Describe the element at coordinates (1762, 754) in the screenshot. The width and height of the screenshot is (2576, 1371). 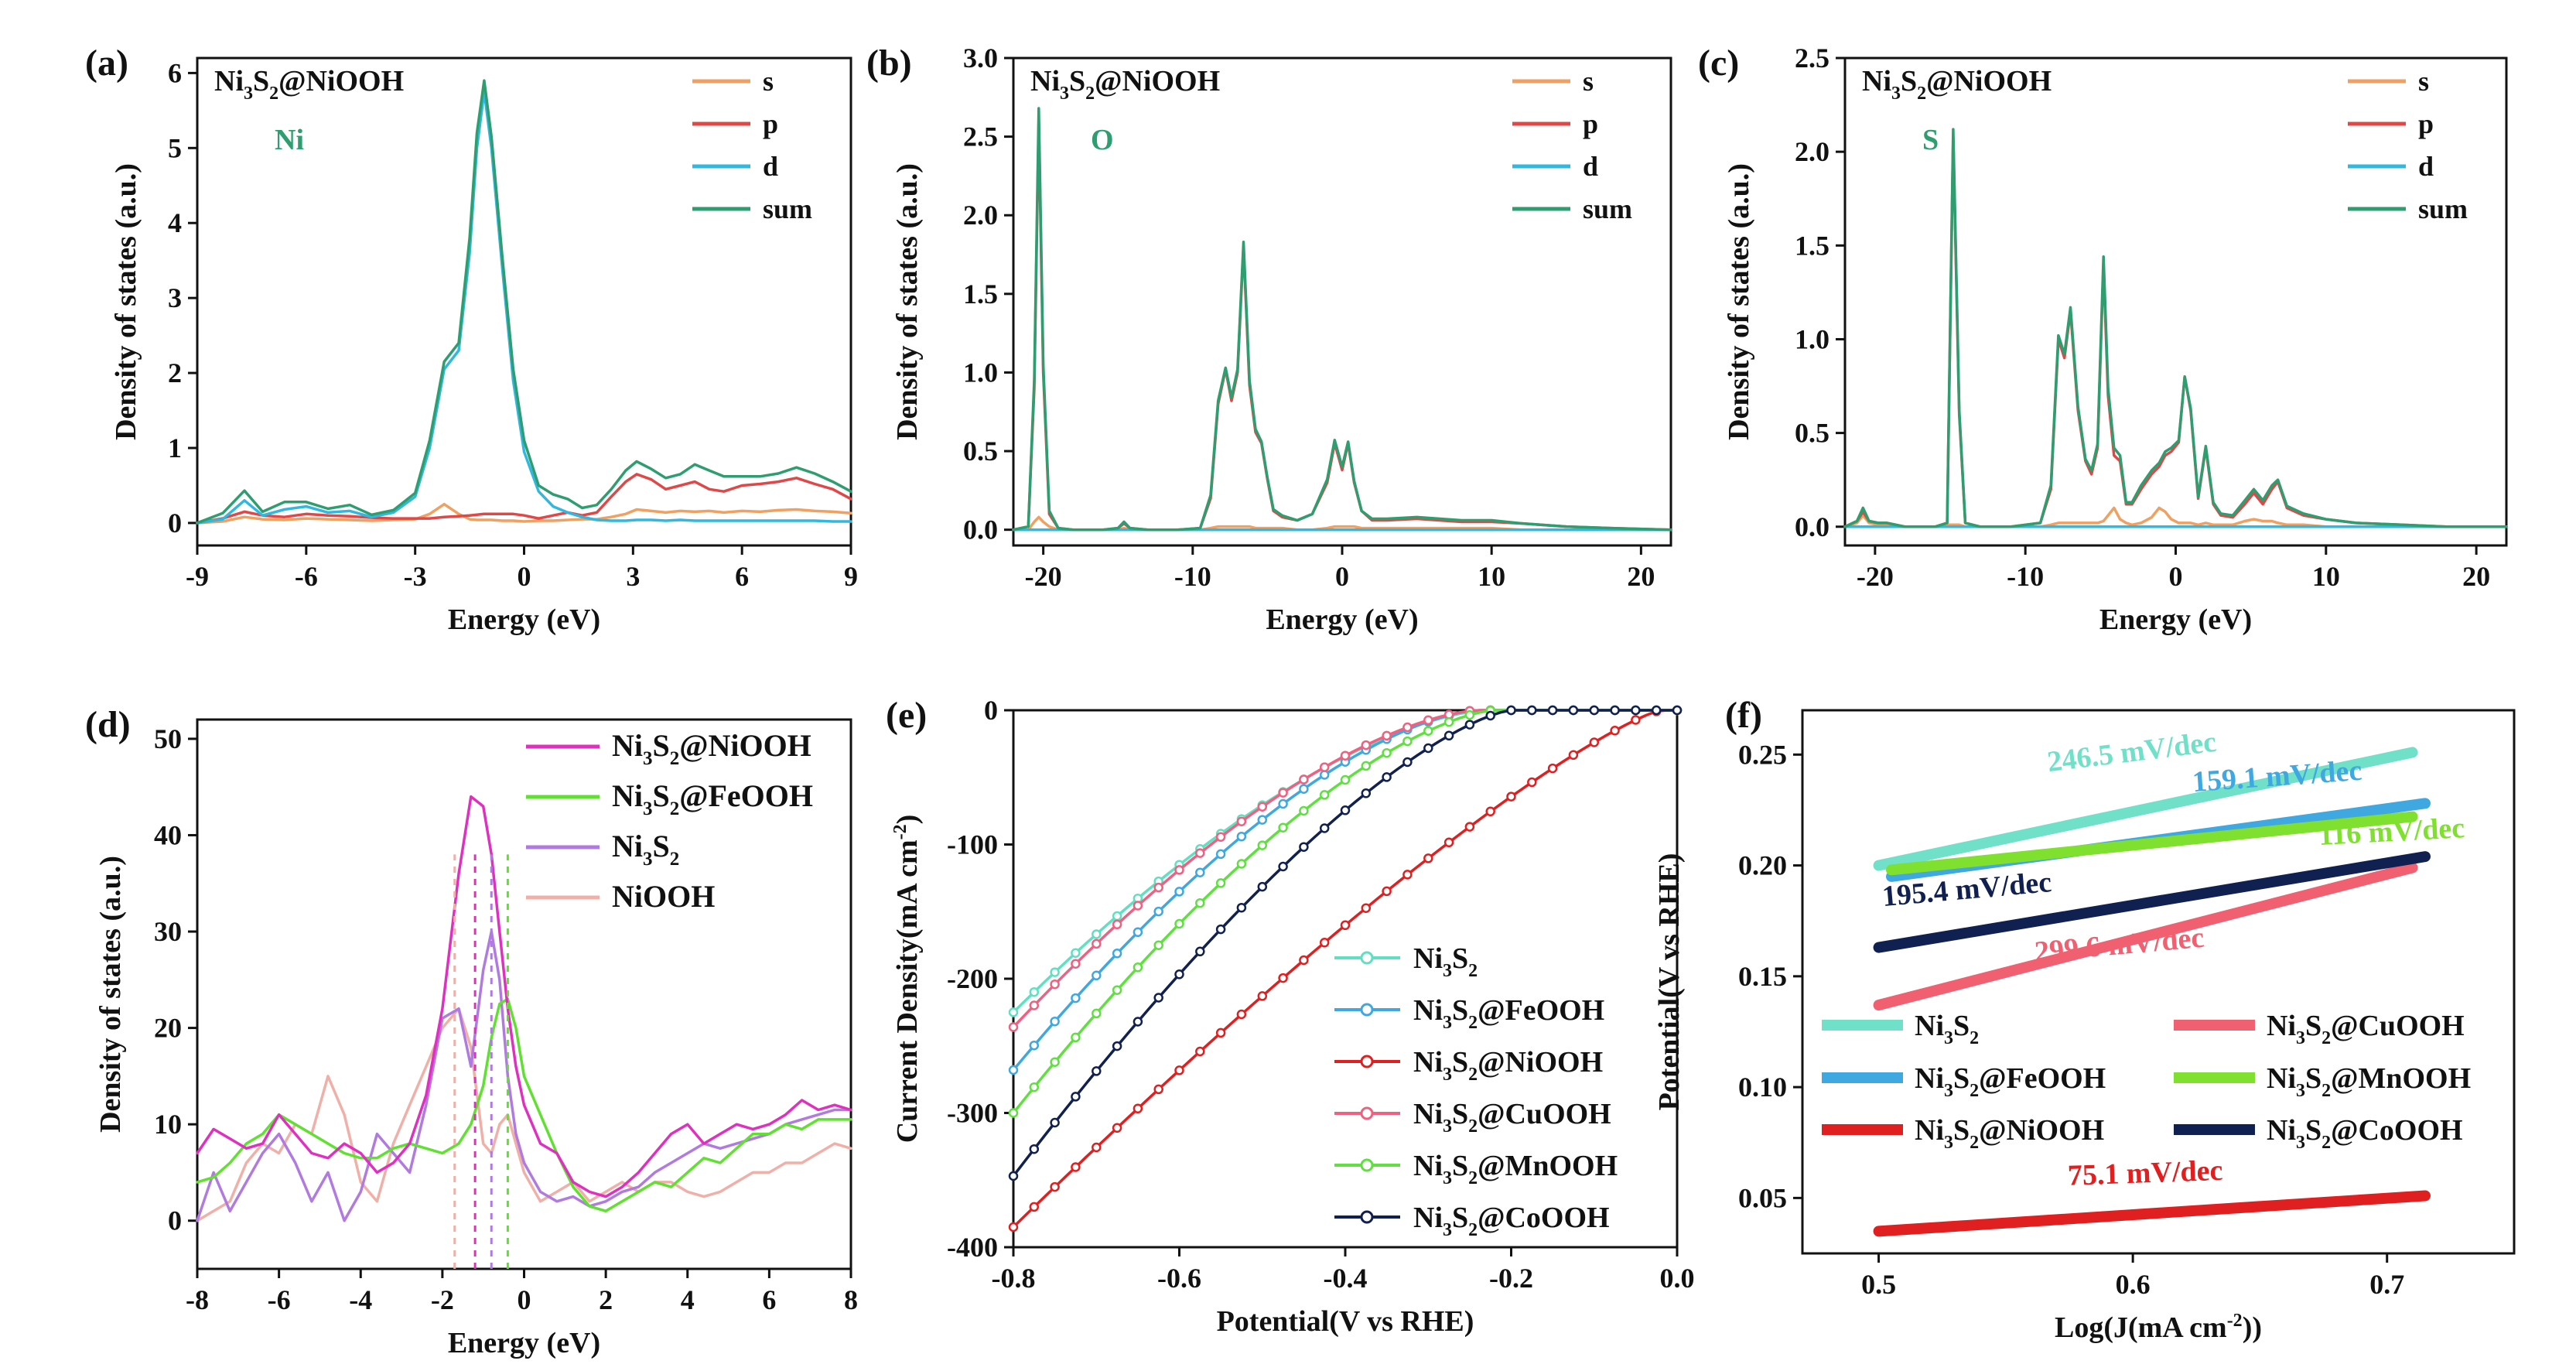
I see `y-tick-label: 0.25` at that location.